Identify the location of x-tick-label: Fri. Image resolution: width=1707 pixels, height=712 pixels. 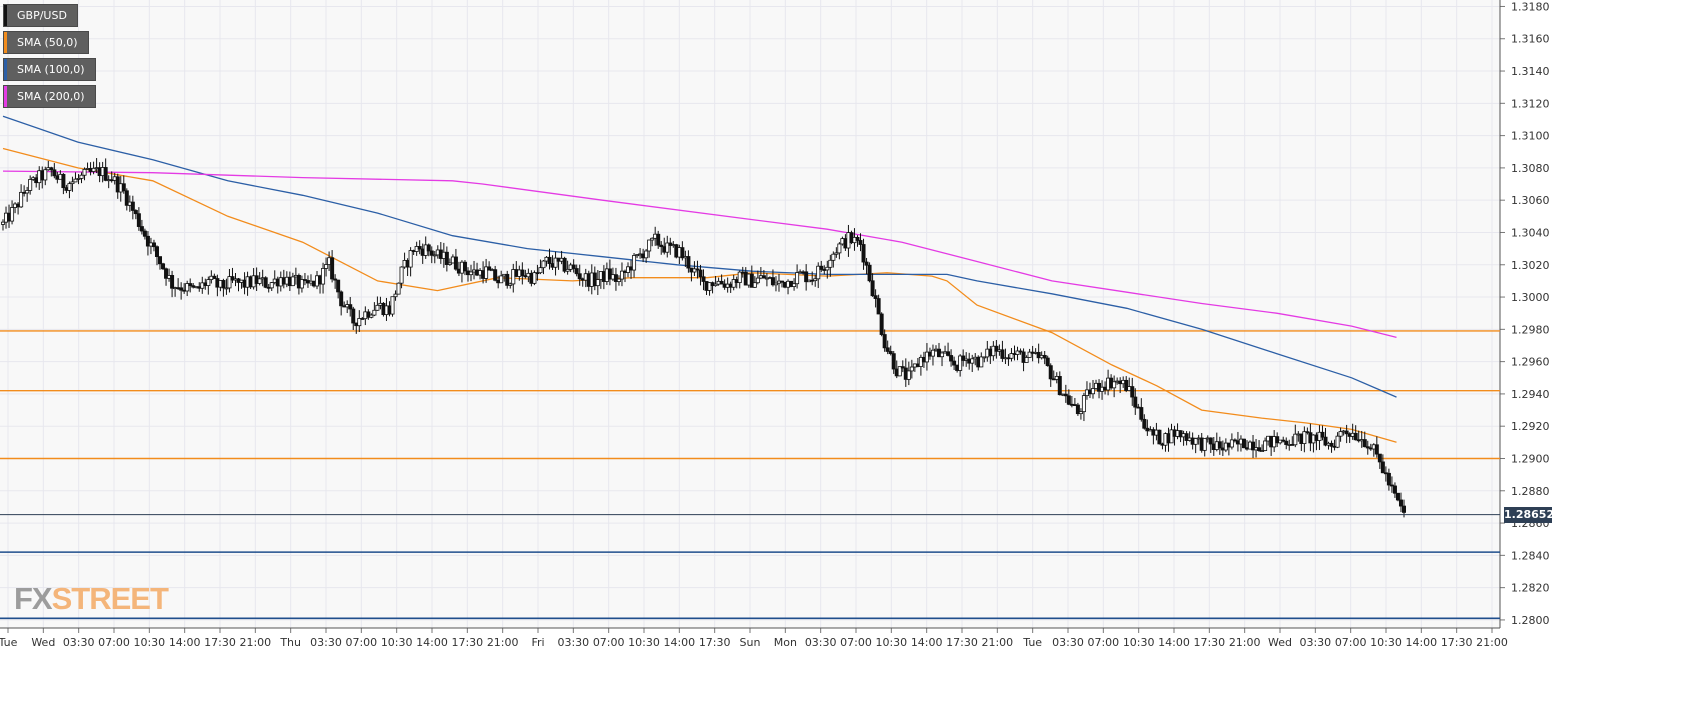
(537, 642).